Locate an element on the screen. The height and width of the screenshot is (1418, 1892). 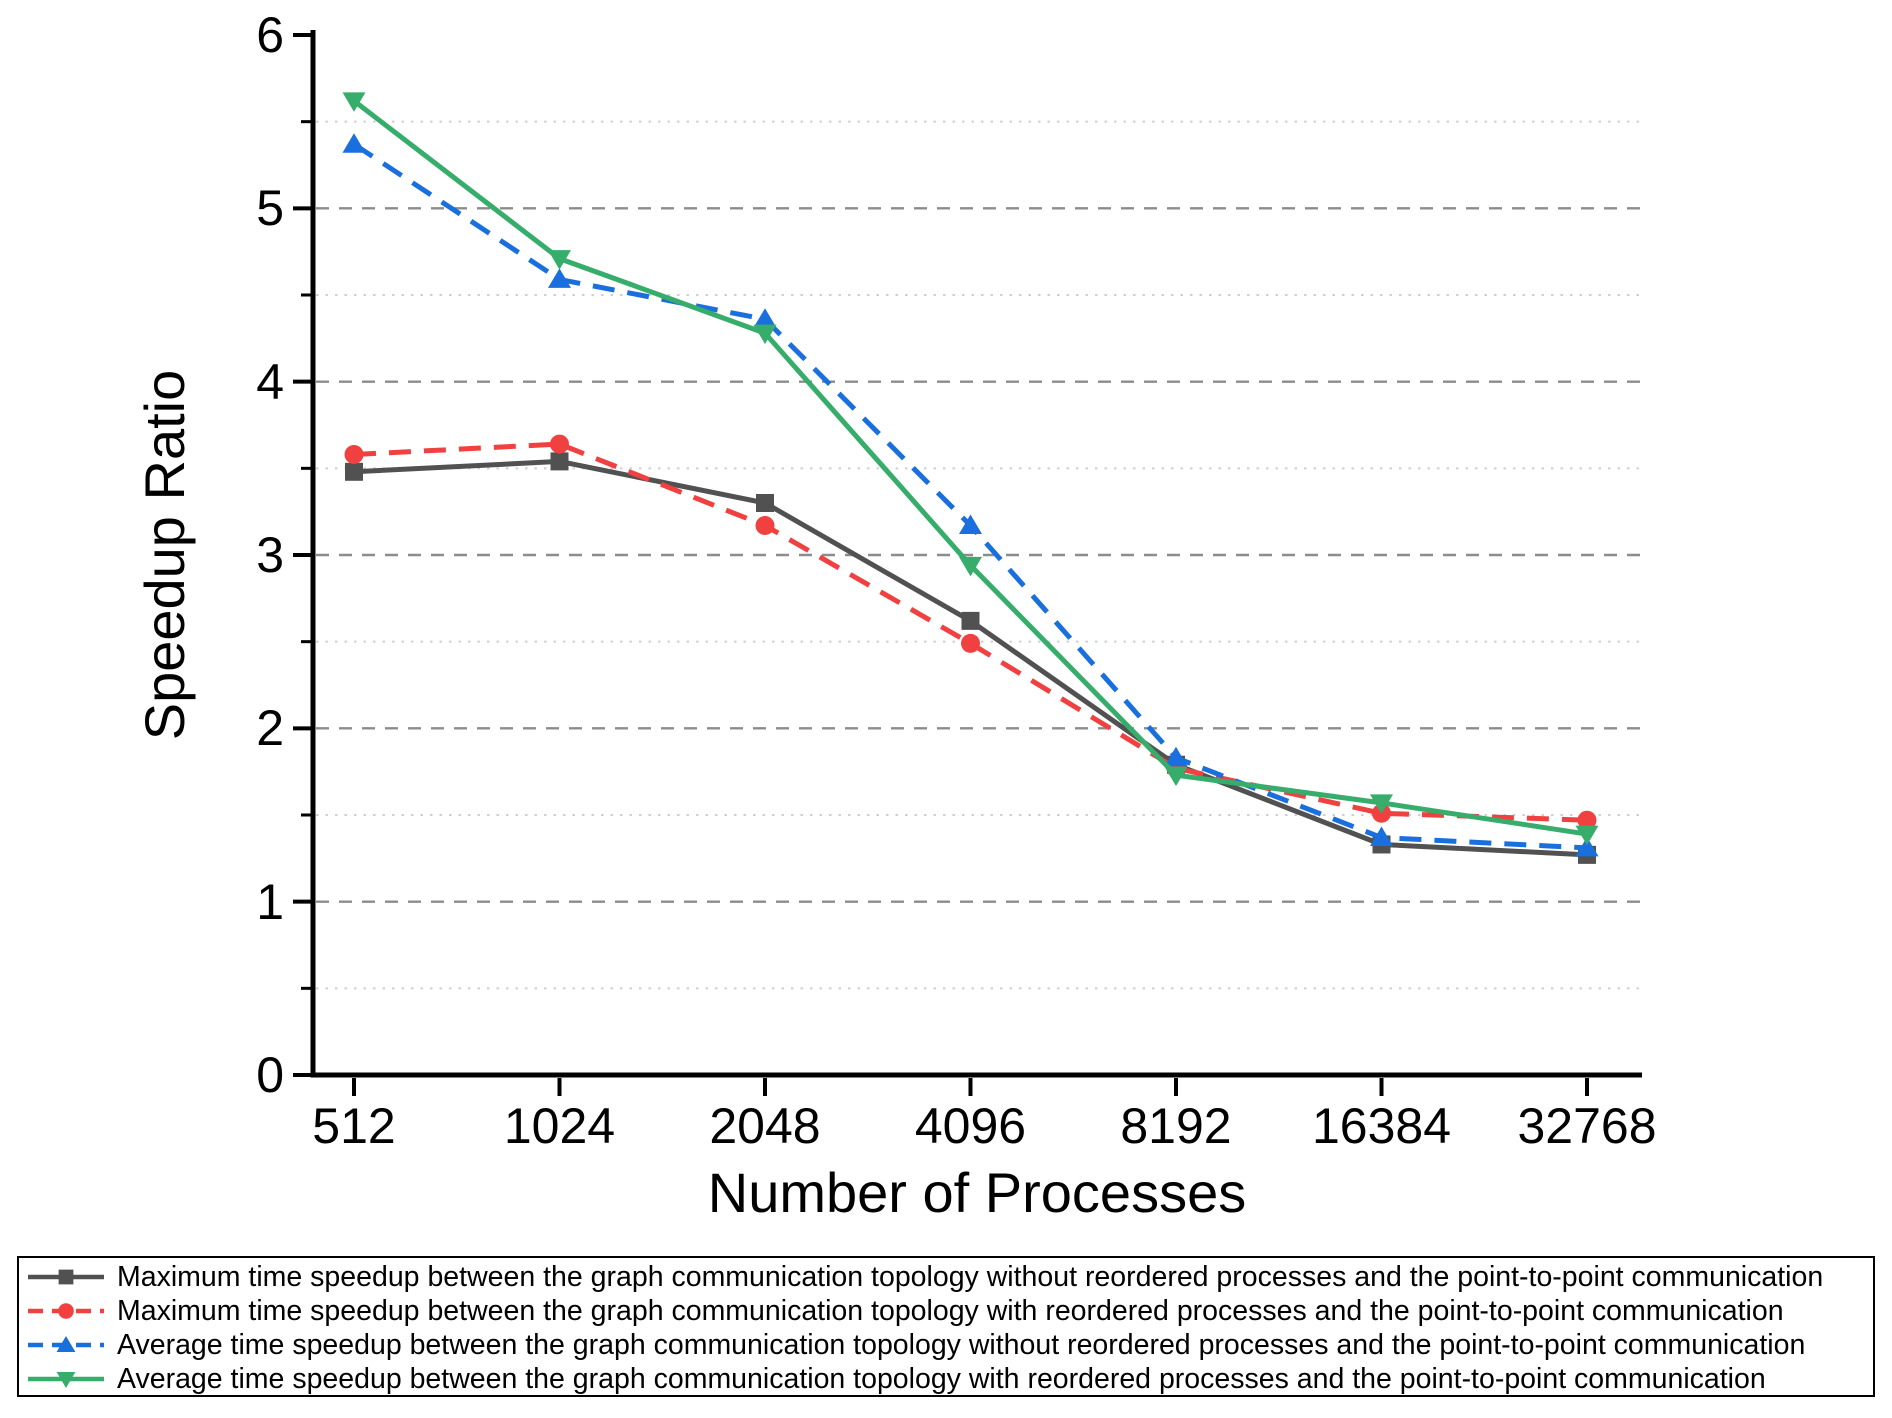
ytick-label-3: 3 is located at coordinates (270, 555).